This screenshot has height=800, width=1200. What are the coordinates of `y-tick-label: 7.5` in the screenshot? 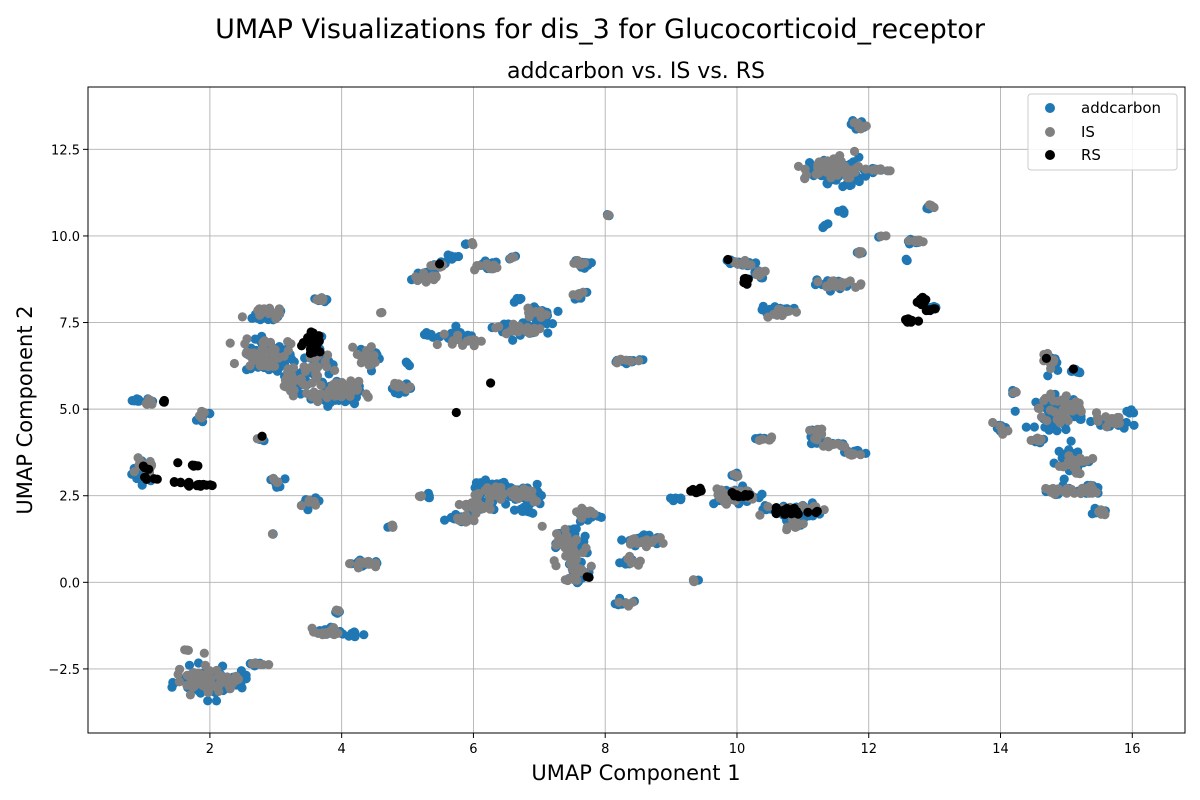 It's located at (69, 324).